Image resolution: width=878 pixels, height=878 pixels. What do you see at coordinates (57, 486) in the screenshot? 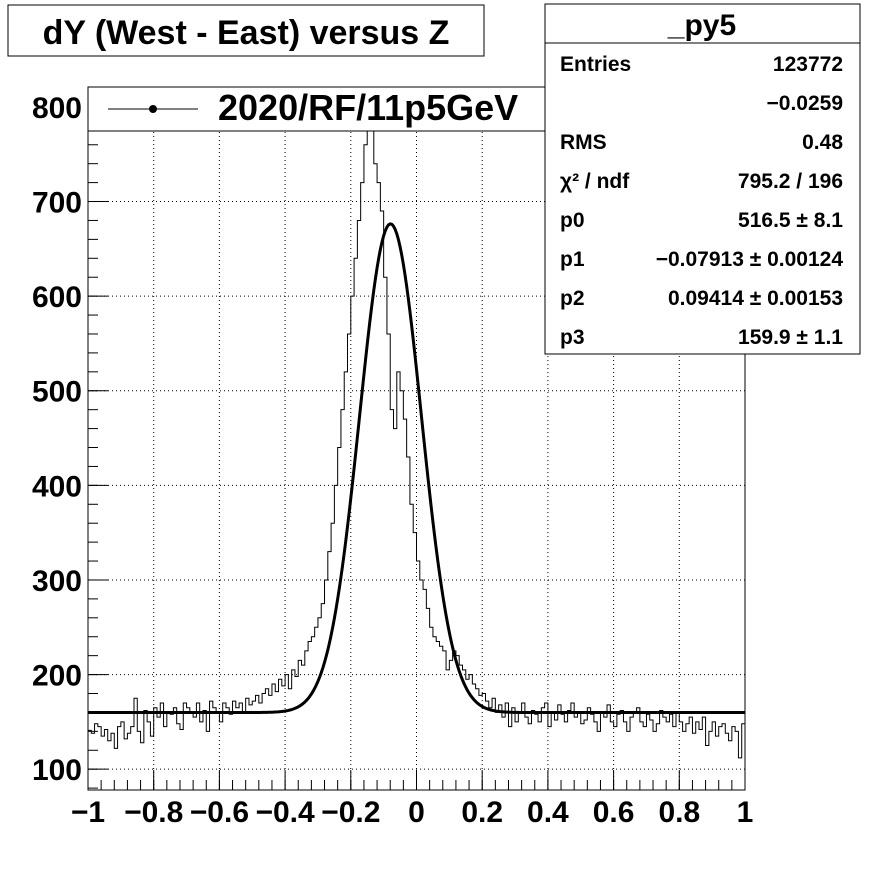
I see `y-tick-label: 400` at bounding box center [57, 486].